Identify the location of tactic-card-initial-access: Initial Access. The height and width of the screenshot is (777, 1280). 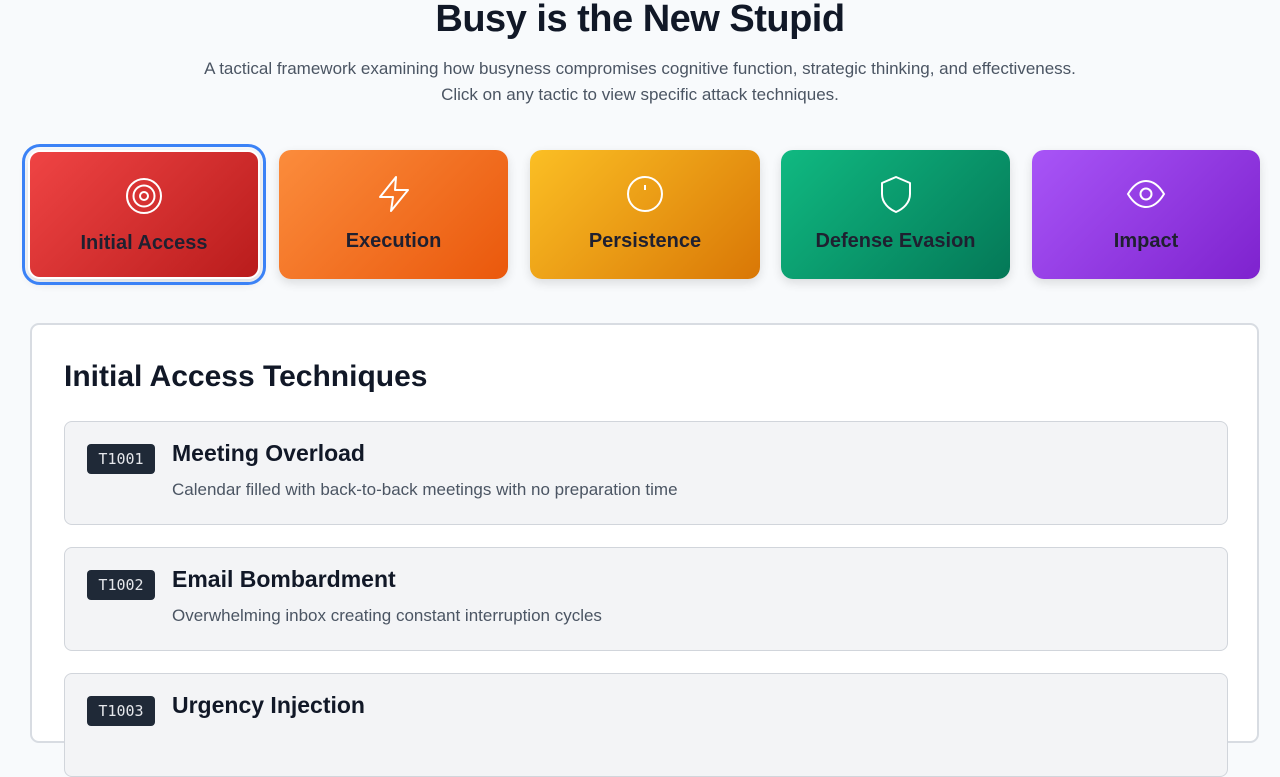
(144, 214).